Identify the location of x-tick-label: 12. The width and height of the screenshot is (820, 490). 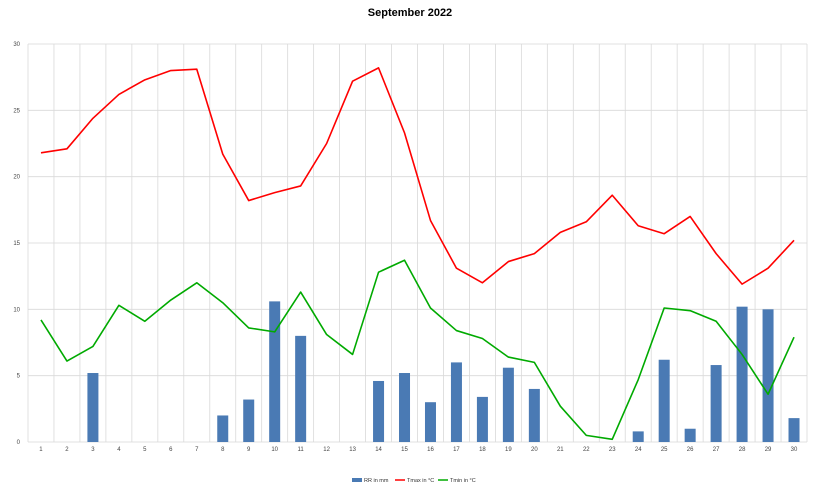
(326, 450).